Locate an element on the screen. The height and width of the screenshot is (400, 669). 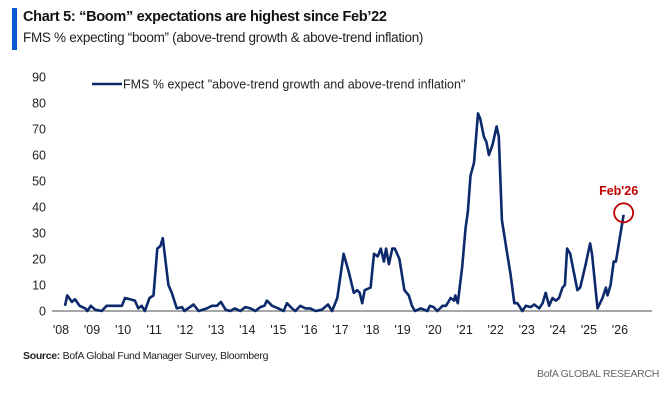
title-accent-bar is located at coordinates (14, 29).